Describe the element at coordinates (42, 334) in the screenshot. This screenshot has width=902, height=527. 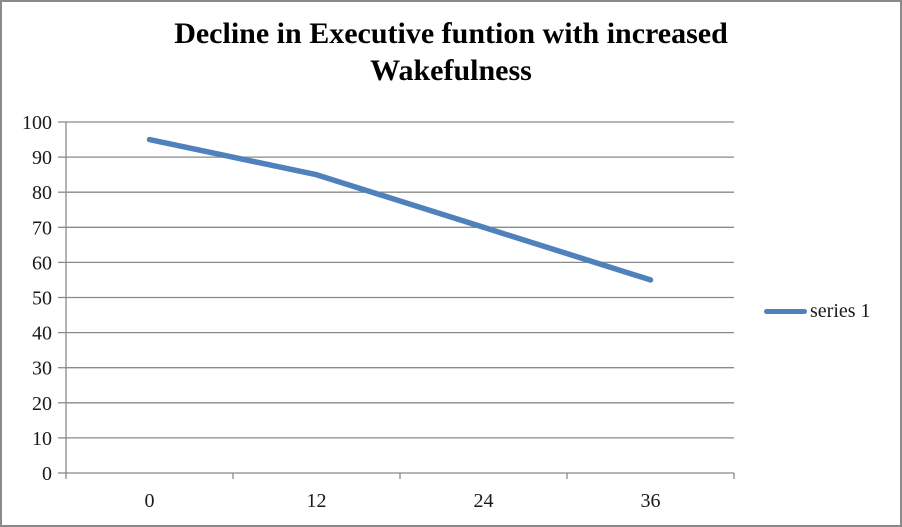
I see `y-axis-tick-label: 40` at that location.